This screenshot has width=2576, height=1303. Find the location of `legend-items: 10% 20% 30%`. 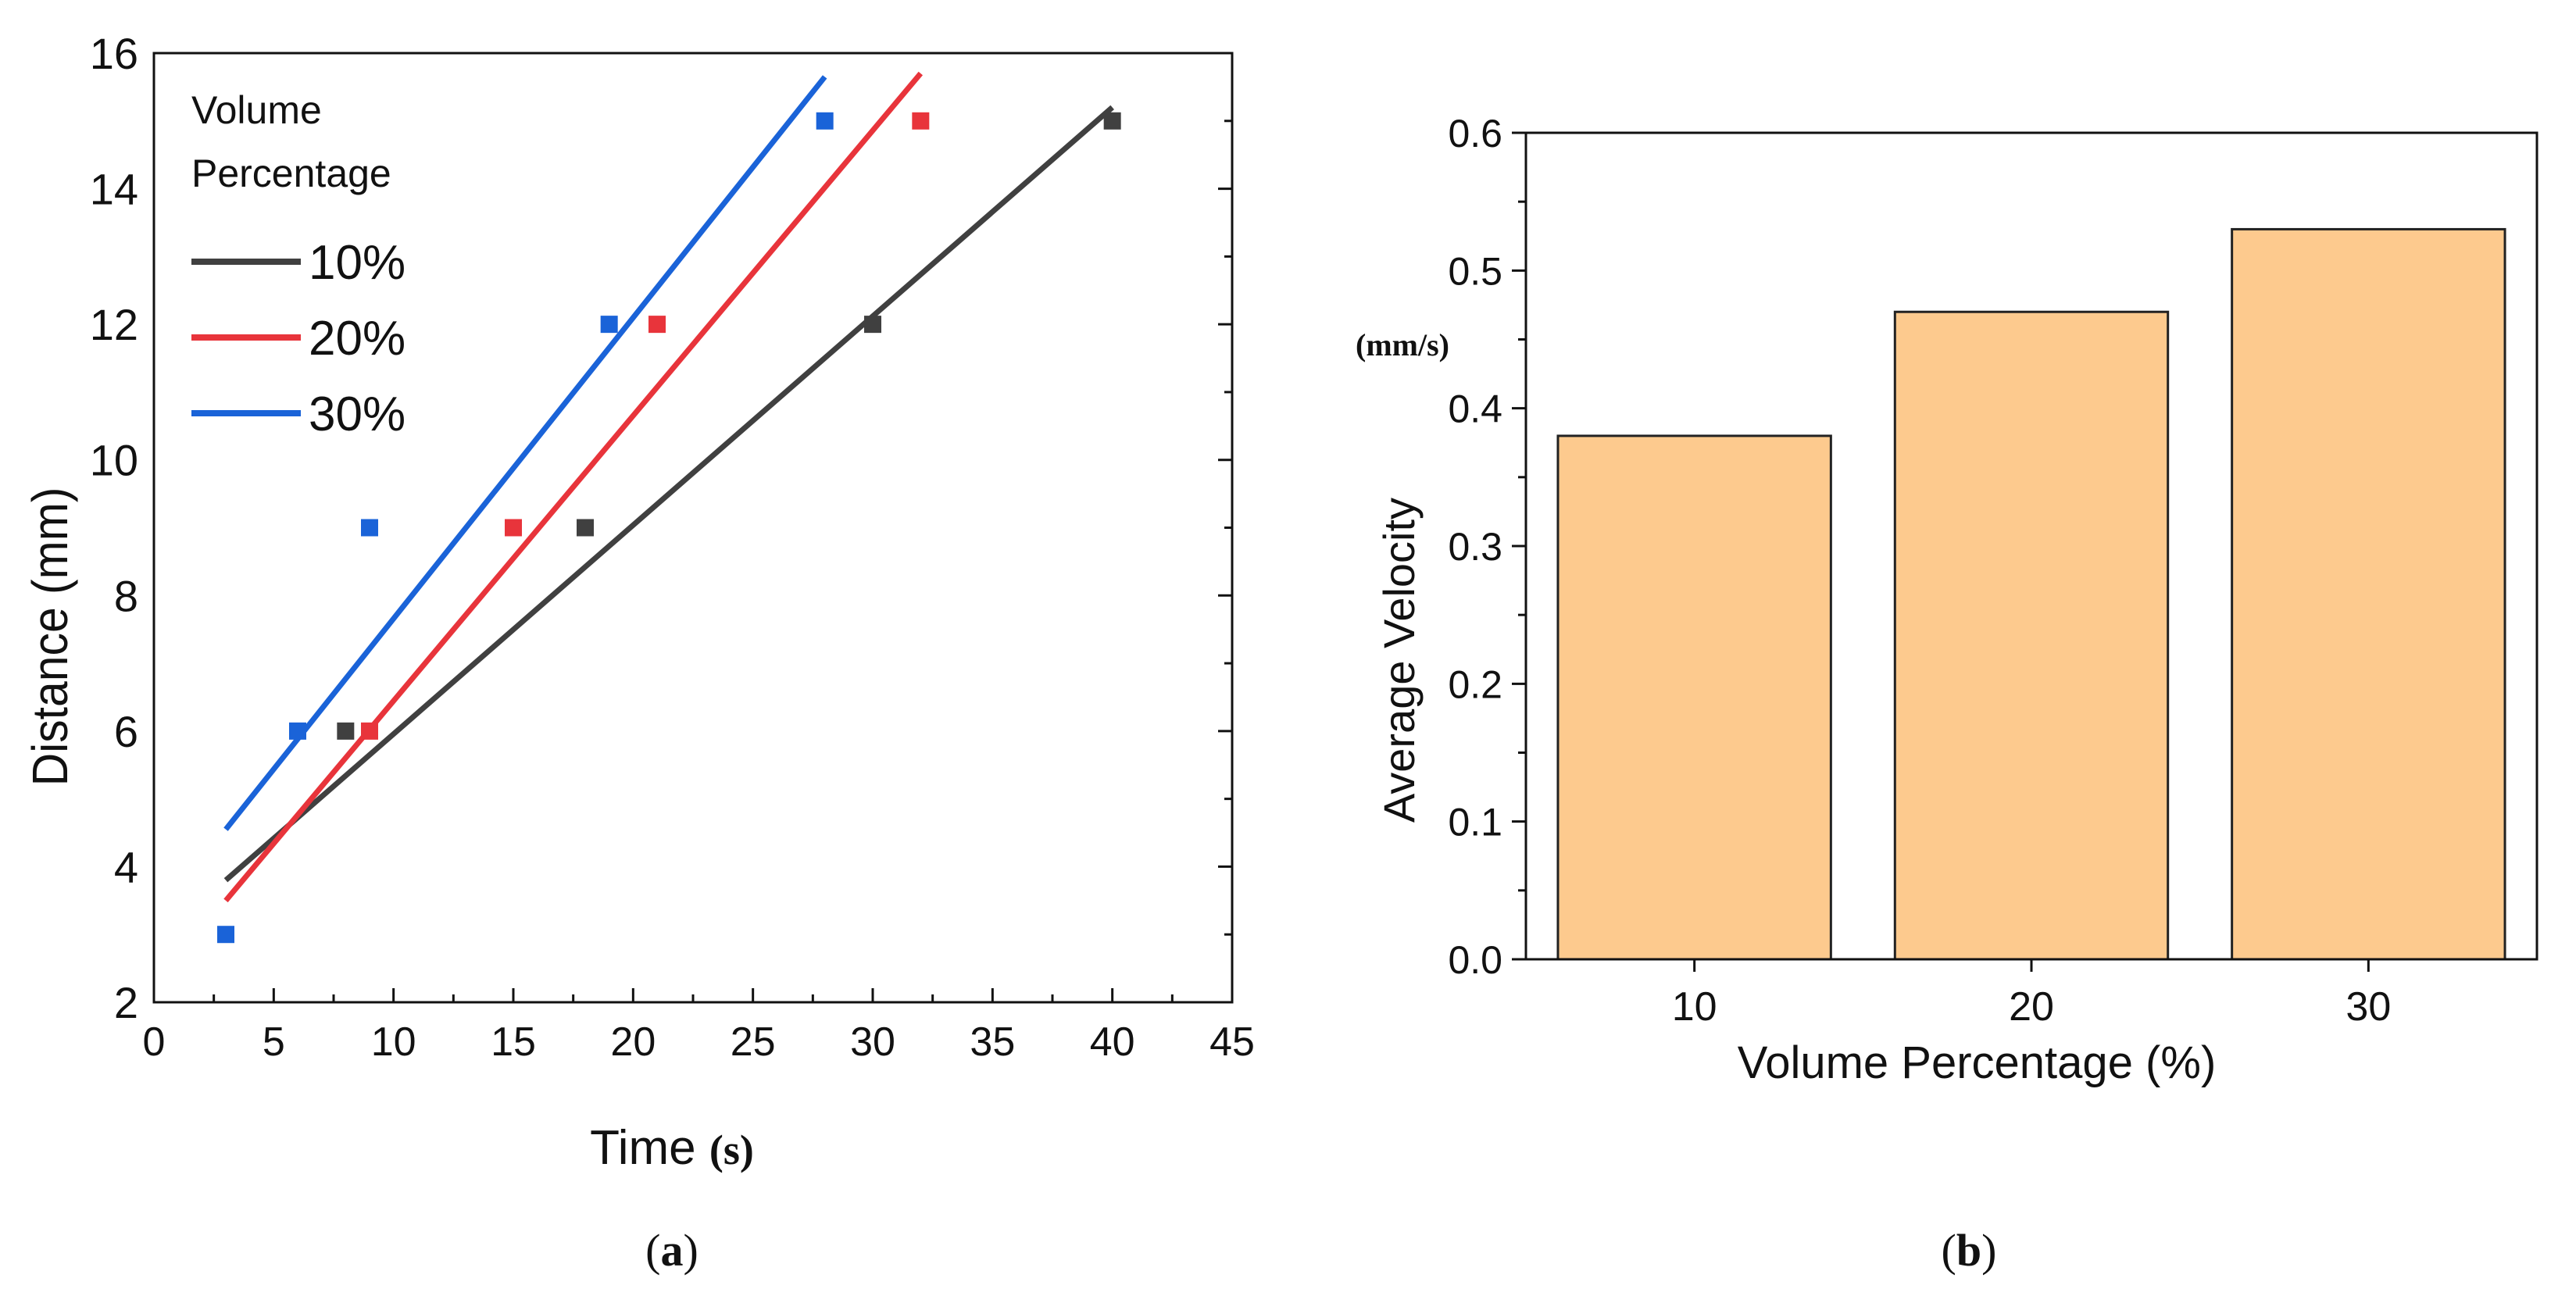

legend-items: 10% 20% 30% is located at coordinates (299, 338).